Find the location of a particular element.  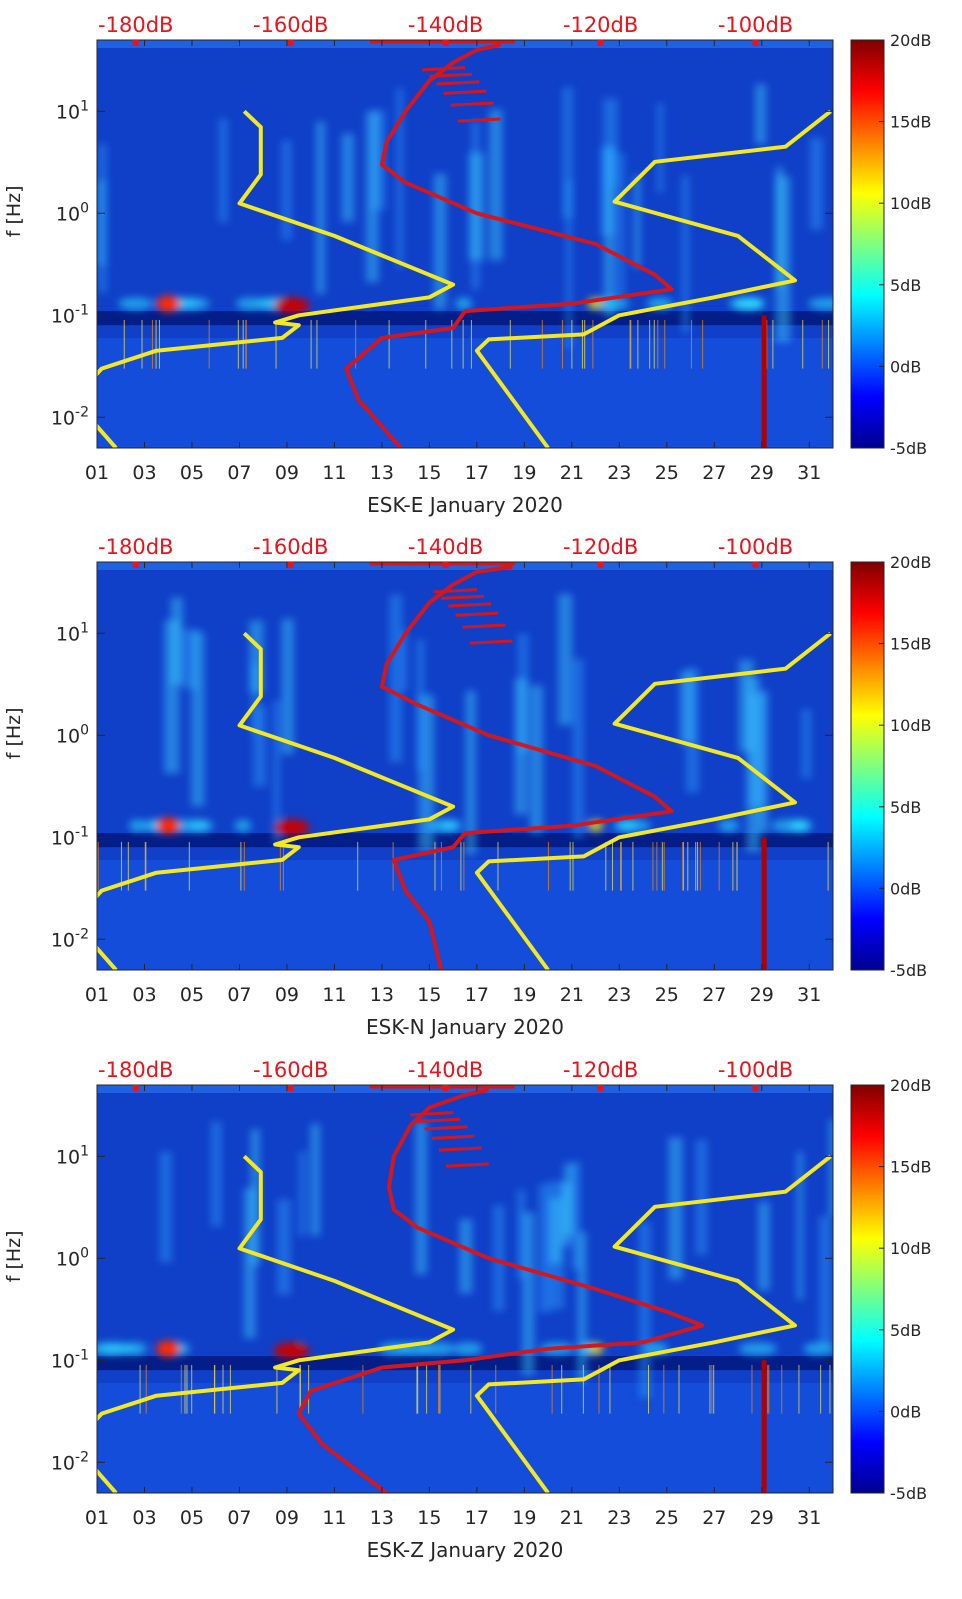

x-tick-label: 29 is located at coordinates (762, 1518).